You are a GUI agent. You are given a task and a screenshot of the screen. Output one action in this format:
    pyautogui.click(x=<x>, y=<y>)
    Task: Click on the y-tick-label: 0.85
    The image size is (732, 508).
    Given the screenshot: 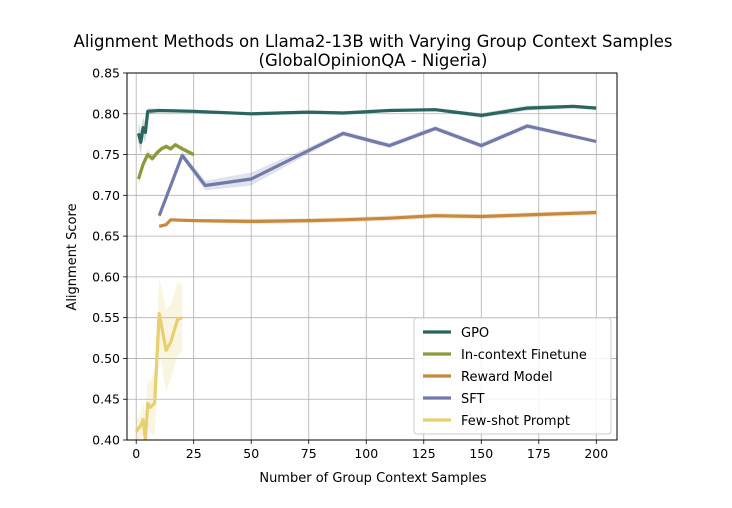 What is the action you would take?
    pyautogui.click(x=106, y=73)
    